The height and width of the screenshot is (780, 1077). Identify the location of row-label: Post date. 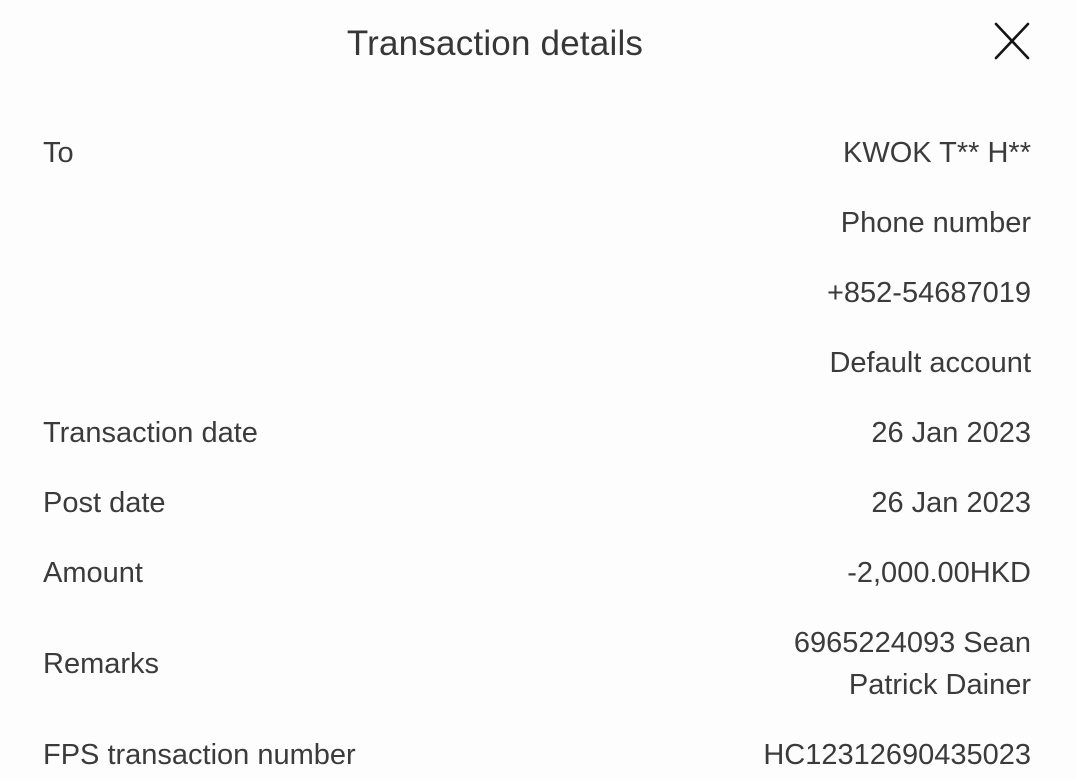
(104, 502).